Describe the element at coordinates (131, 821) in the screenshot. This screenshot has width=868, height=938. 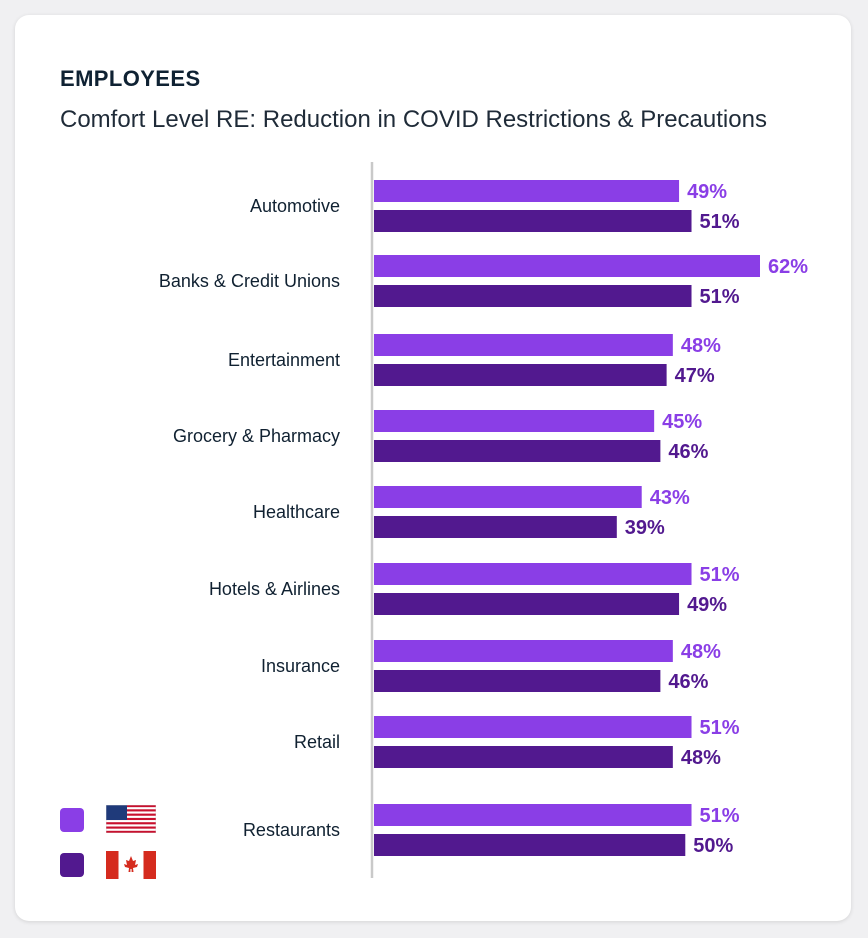
I see `us-flag-icon` at that location.